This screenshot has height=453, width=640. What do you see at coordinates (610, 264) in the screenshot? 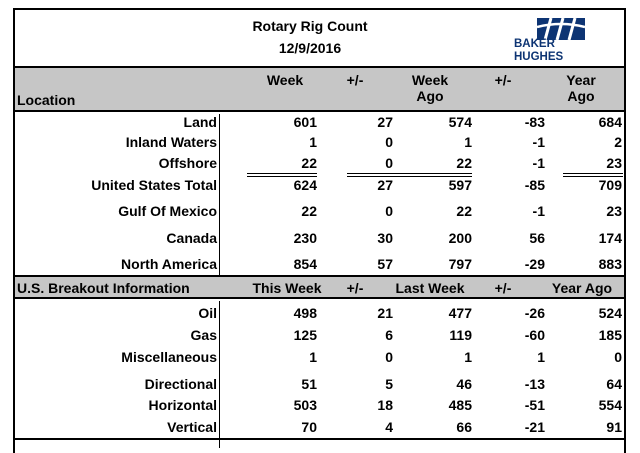
I see `year-ago-value: 883` at bounding box center [610, 264].